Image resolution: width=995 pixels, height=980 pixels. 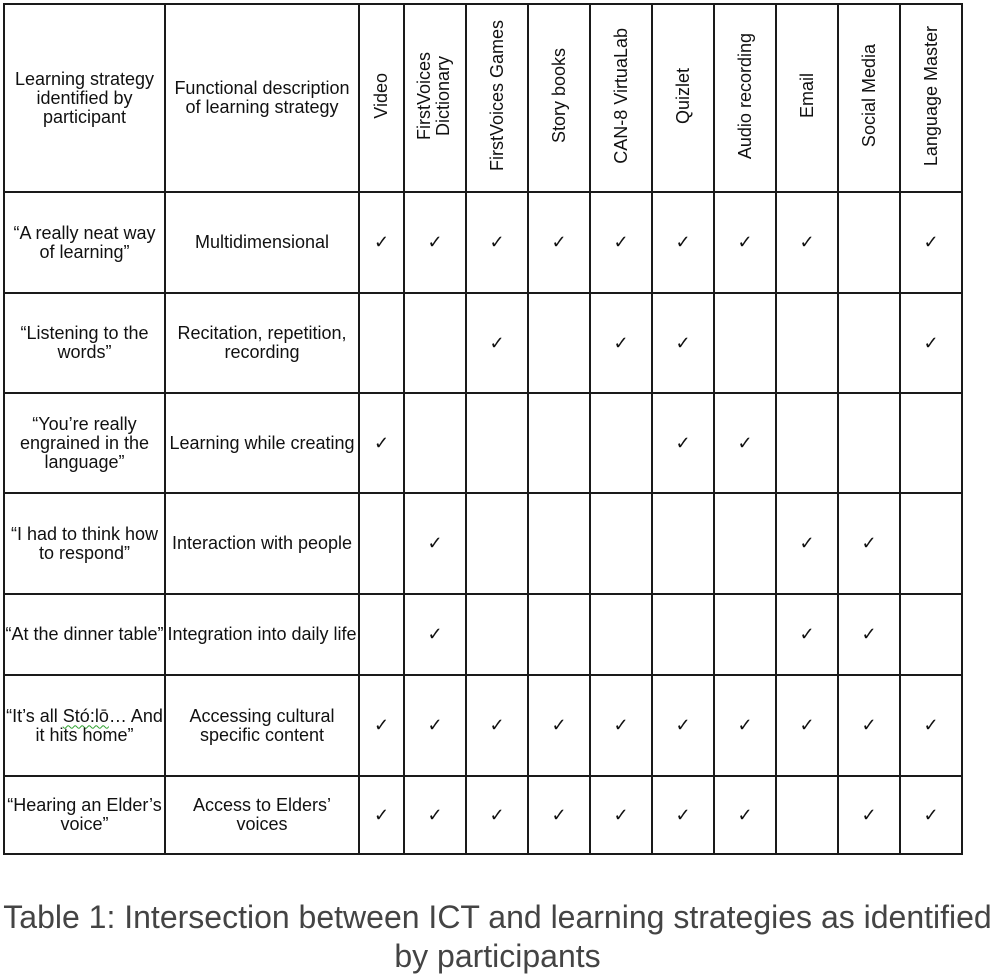 What do you see at coordinates (931, 98) in the screenshot?
I see `header-tool-language-master: Language Master` at bounding box center [931, 98].